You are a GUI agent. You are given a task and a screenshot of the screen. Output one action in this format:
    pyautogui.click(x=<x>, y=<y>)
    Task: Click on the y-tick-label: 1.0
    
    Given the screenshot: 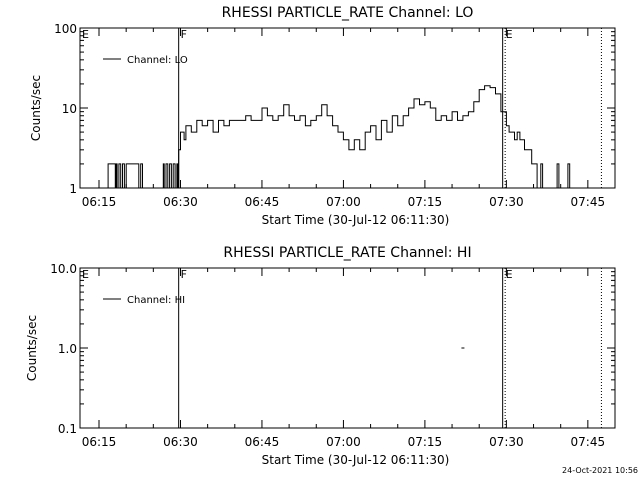 What is the action you would take?
    pyautogui.click(x=67, y=349)
    